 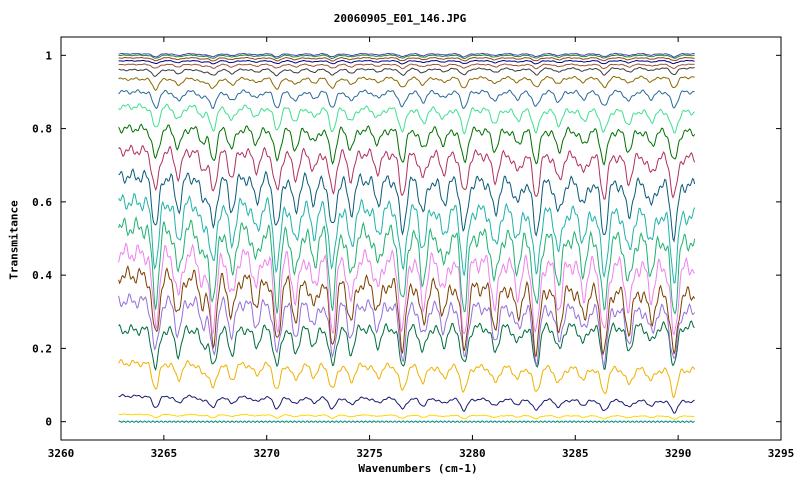 I want to click on x-tick-label: 3265, so click(x=164, y=453).